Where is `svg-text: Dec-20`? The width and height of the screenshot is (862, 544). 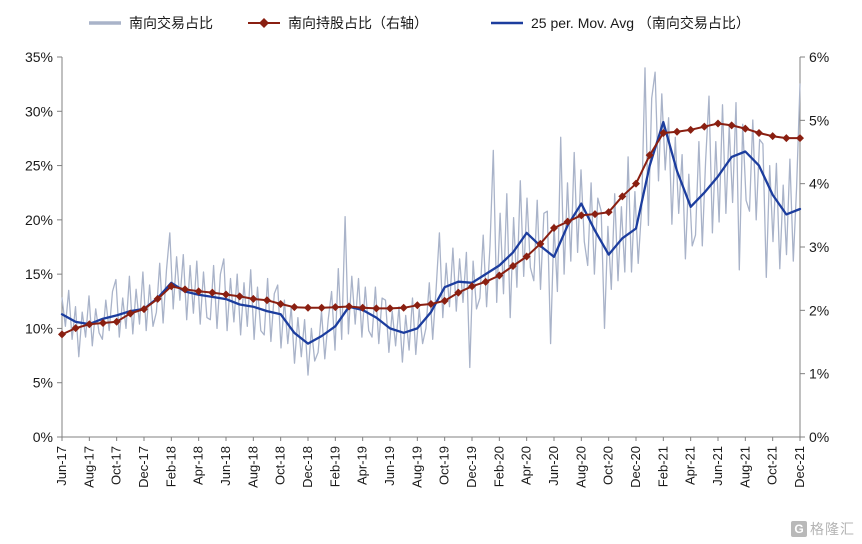 svg-text: Dec-20 is located at coordinates (635, 467).